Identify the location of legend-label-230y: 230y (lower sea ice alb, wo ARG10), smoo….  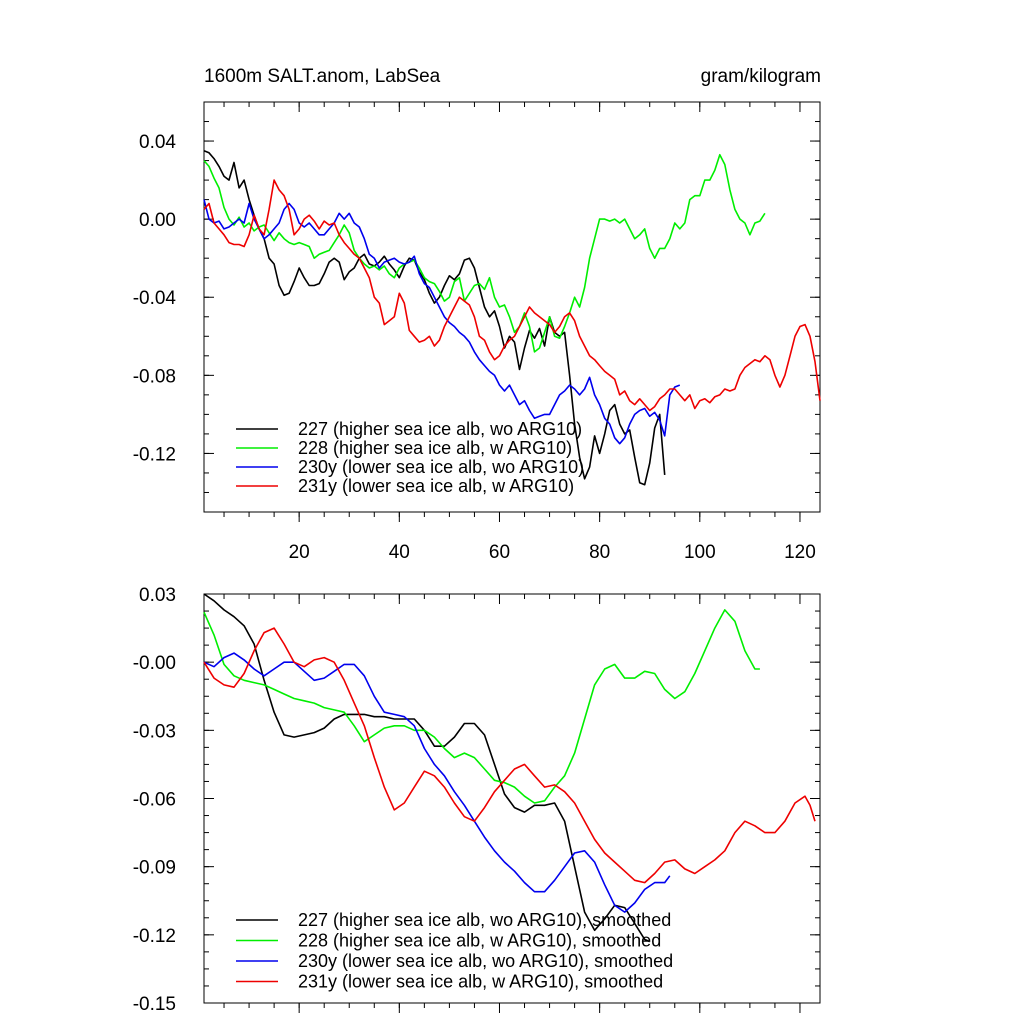
(485, 961).